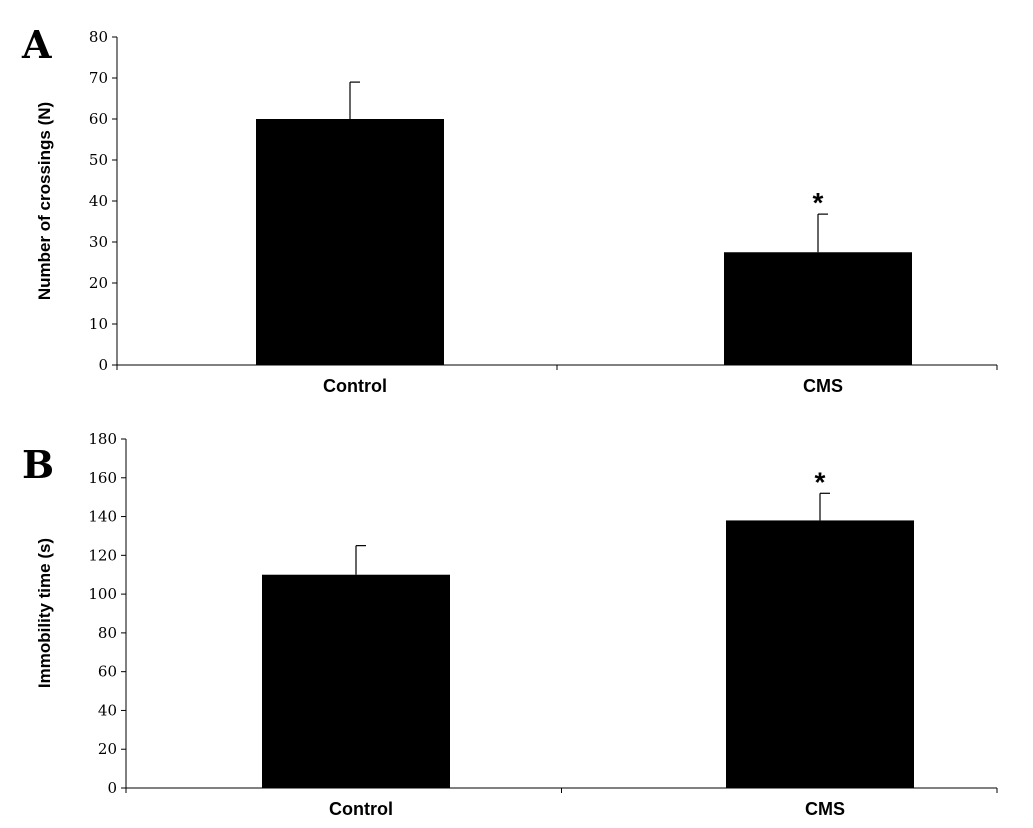  What do you see at coordinates (102, 478) in the screenshot?
I see `y-tick-label-b: 160` at bounding box center [102, 478].